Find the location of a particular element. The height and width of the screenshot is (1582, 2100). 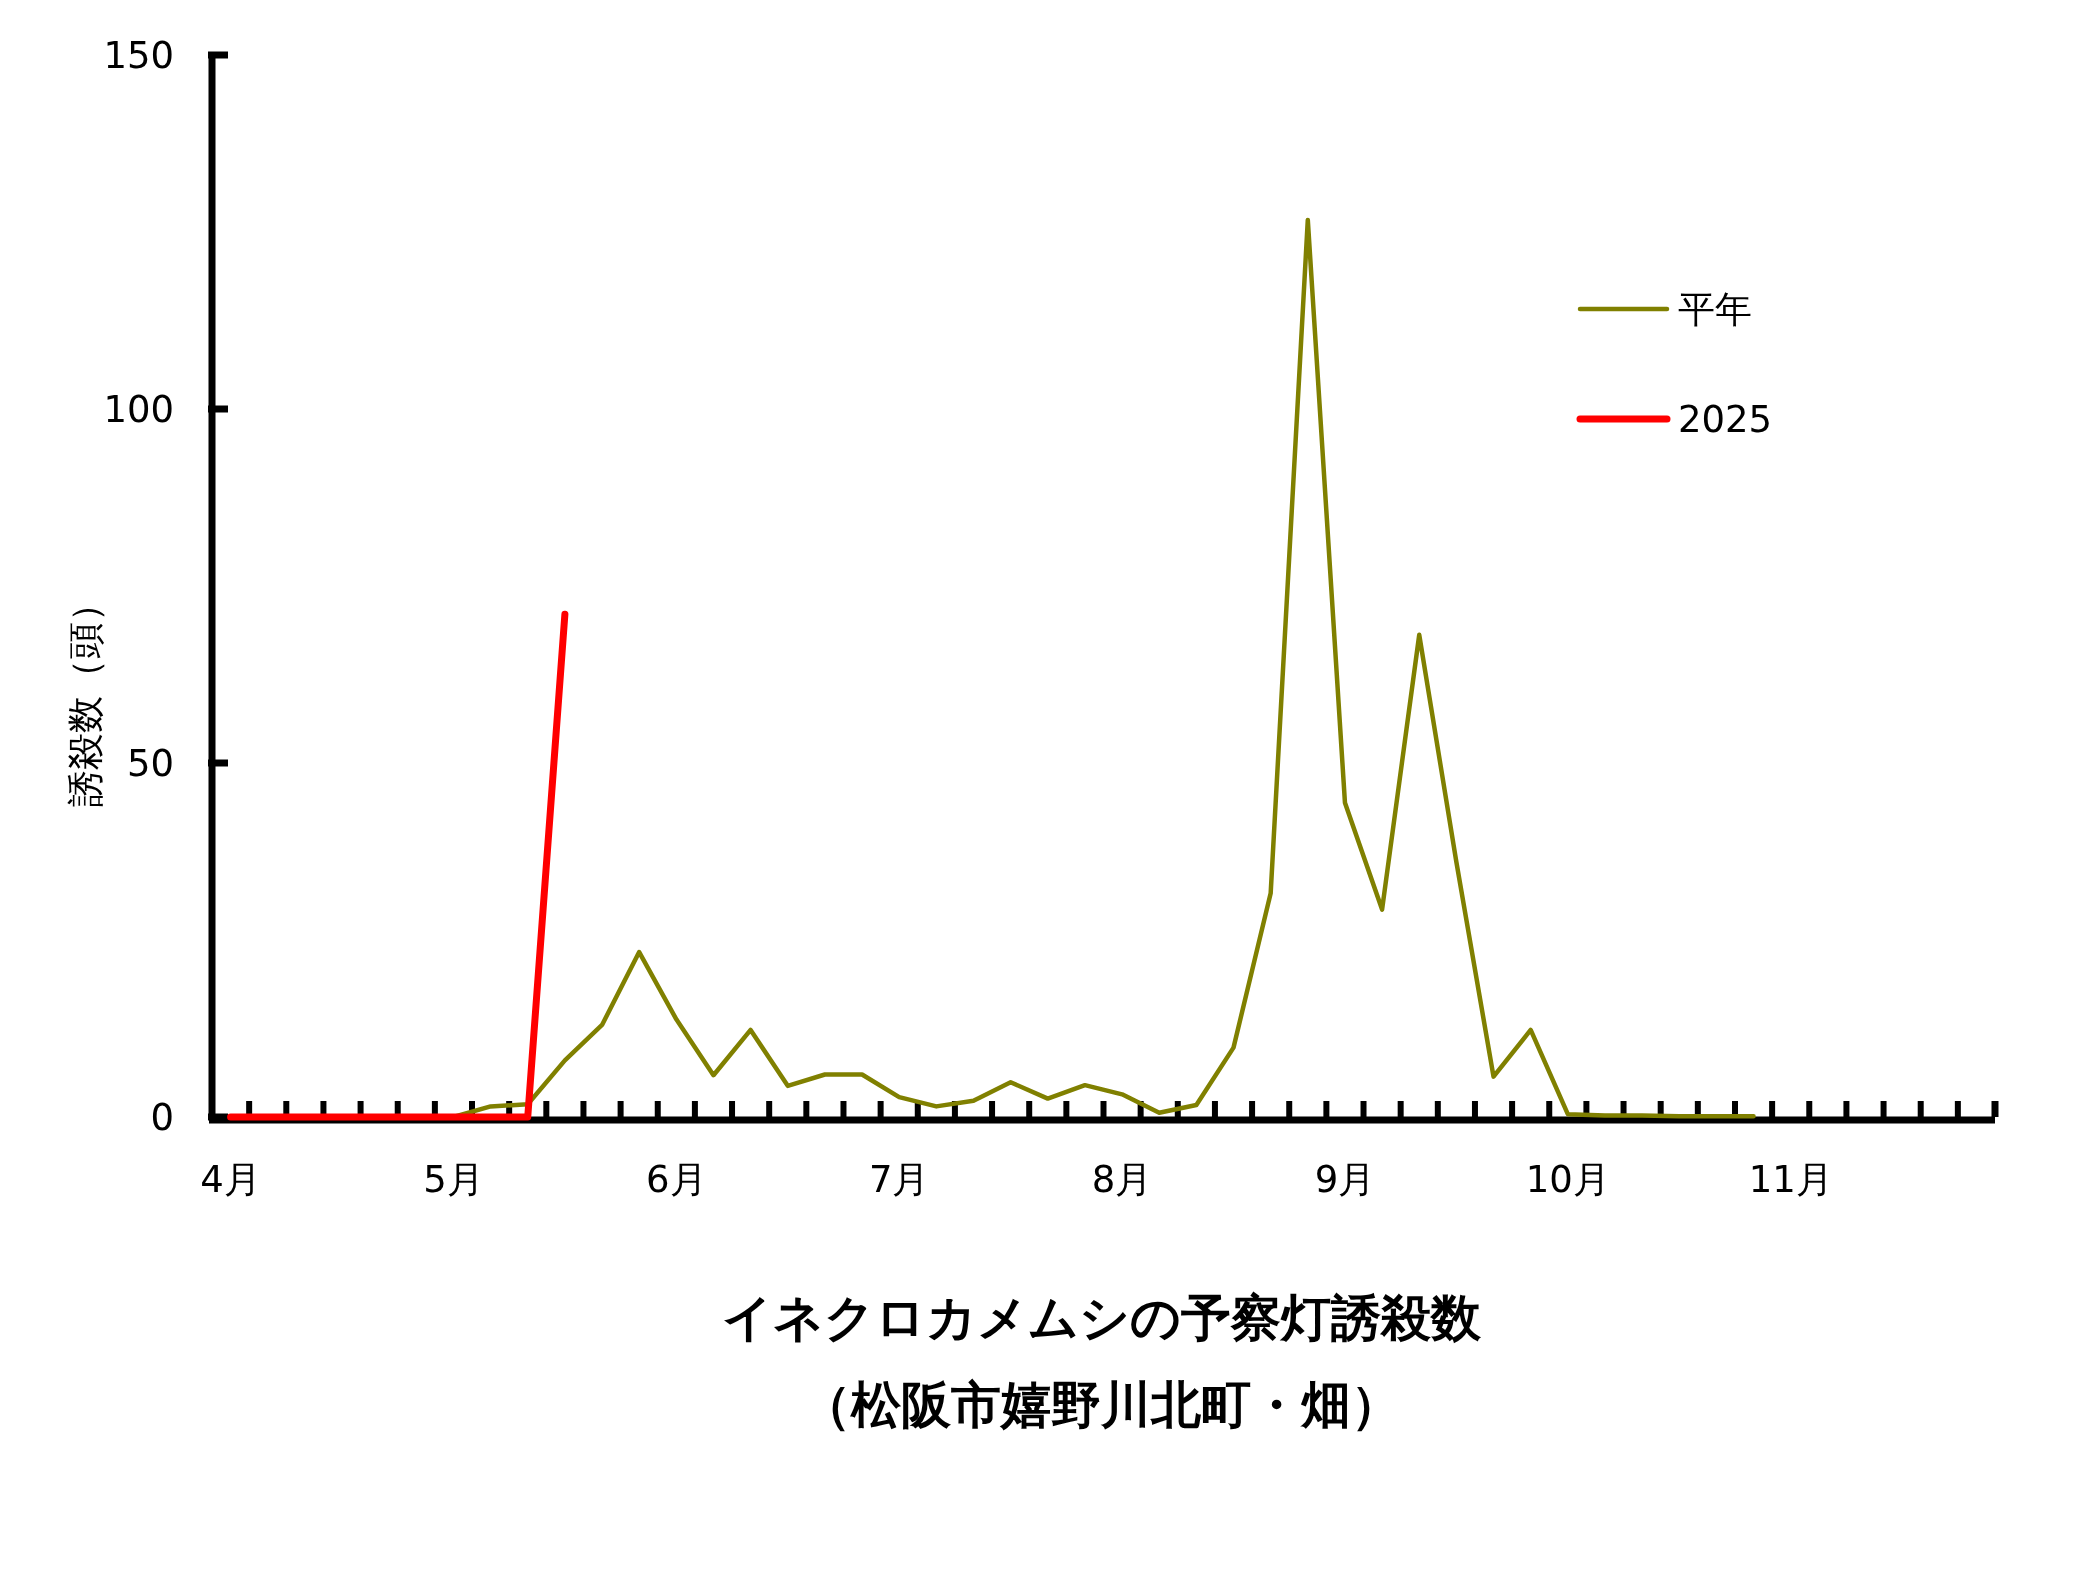

x-tick-label: 6月 is located at coordinates (676, 1179).